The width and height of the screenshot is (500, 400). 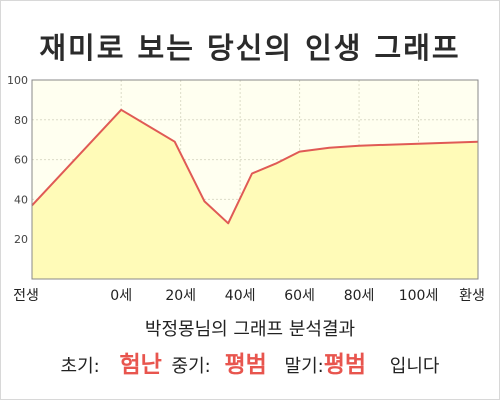 I want to click on early-label: 초기:, so click(x=80, y=366).